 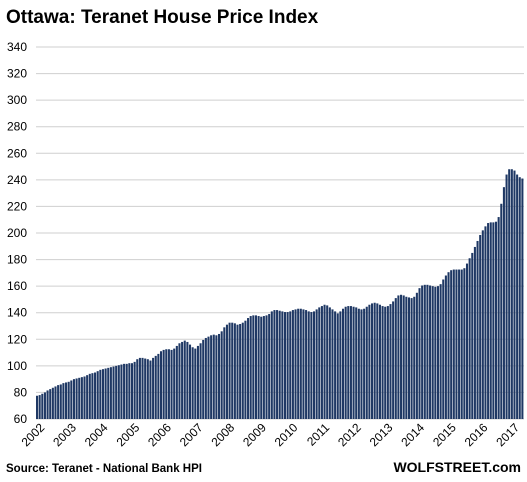 What do you see at coordinates (17, 153) in the screenshot?
I see `y-tick-label: 260` at bounding box center [17, 153].